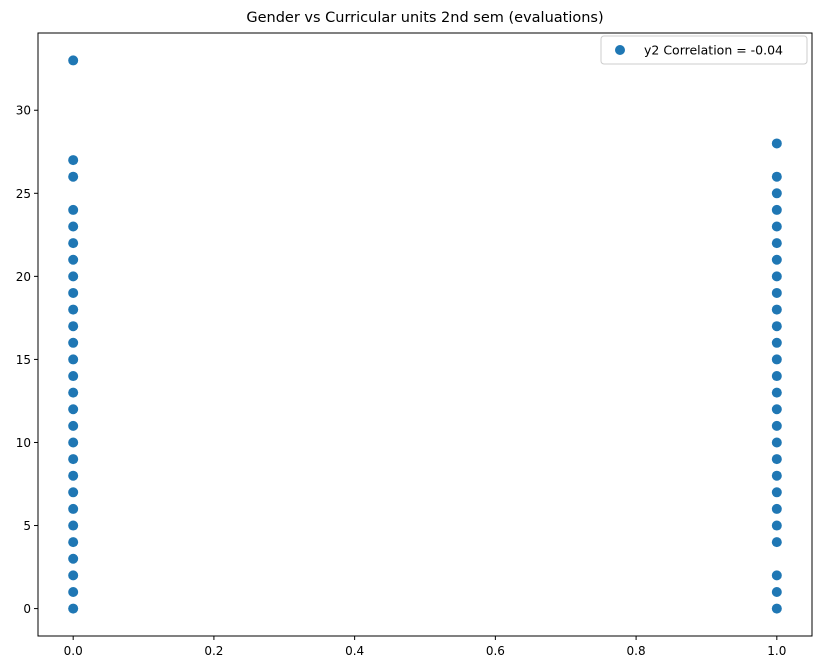  What do you see at coordinates (23, 194) in the screenshot?
I see `y-tick-label: 25` at bounding box center [23, 194].